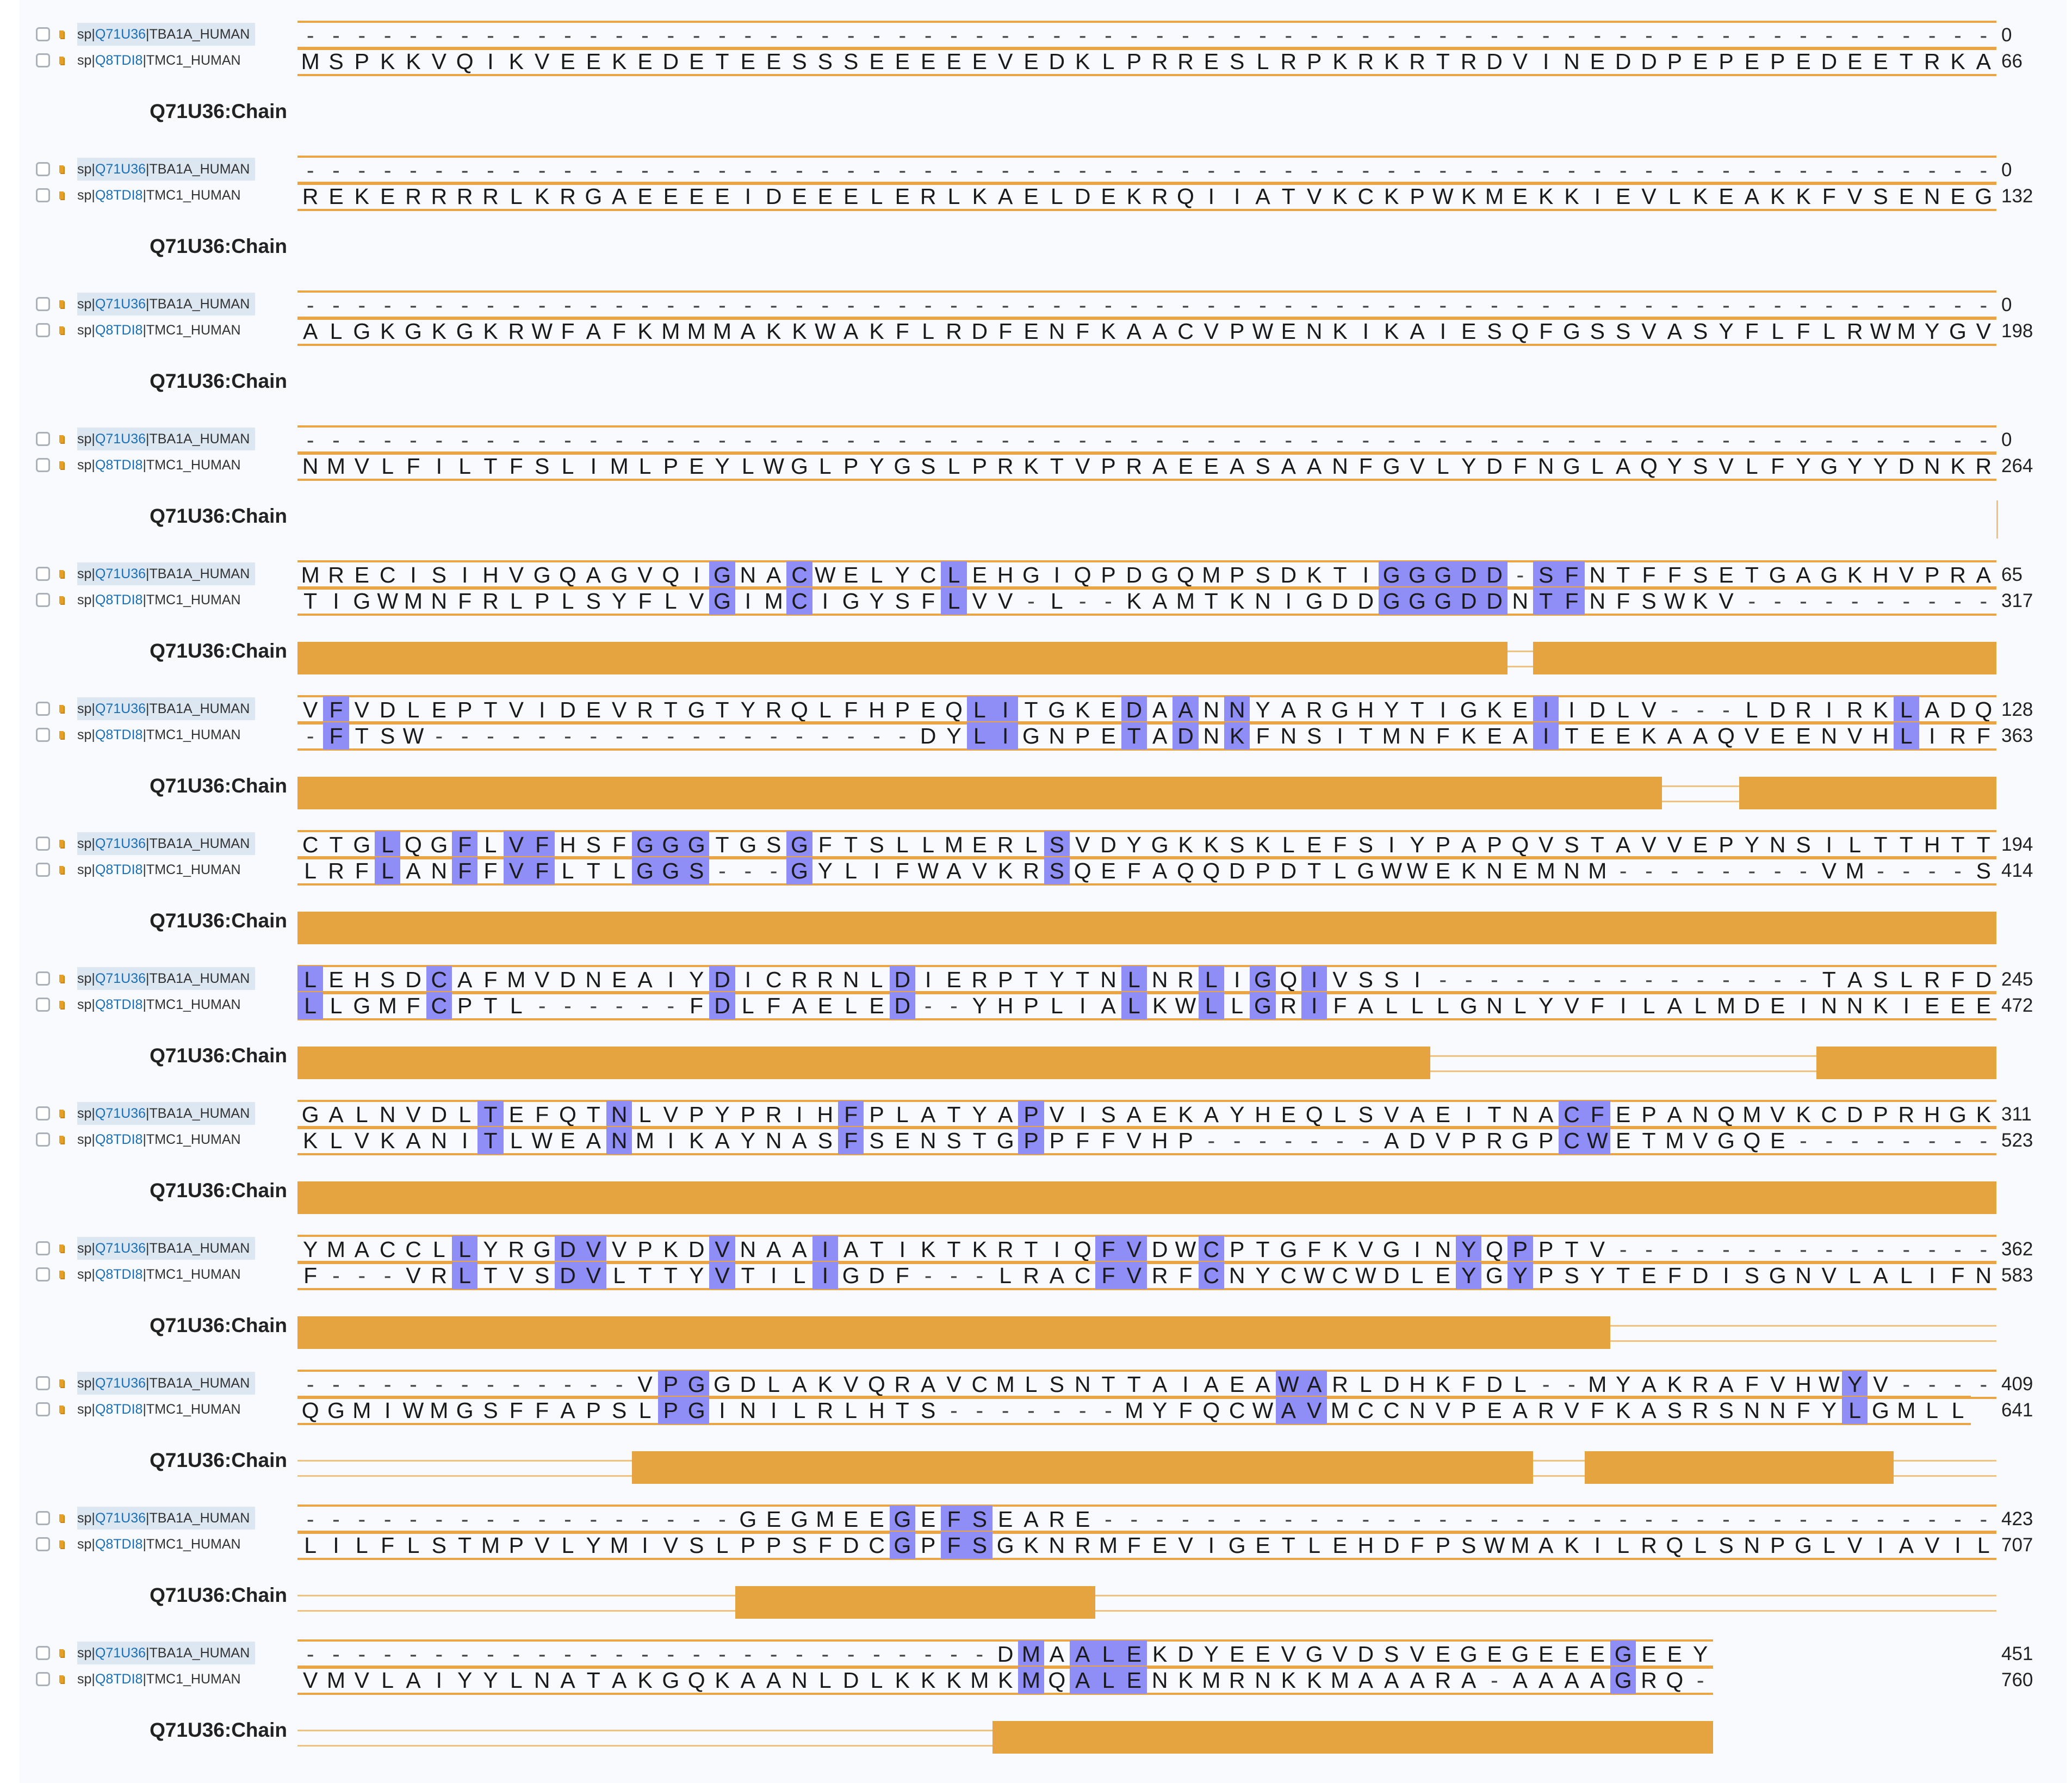 This screenshot has width=2072, height=1783. Describe the element at coordinates (1778, 1005) in the screenshot. I see `residue: E` at that location.